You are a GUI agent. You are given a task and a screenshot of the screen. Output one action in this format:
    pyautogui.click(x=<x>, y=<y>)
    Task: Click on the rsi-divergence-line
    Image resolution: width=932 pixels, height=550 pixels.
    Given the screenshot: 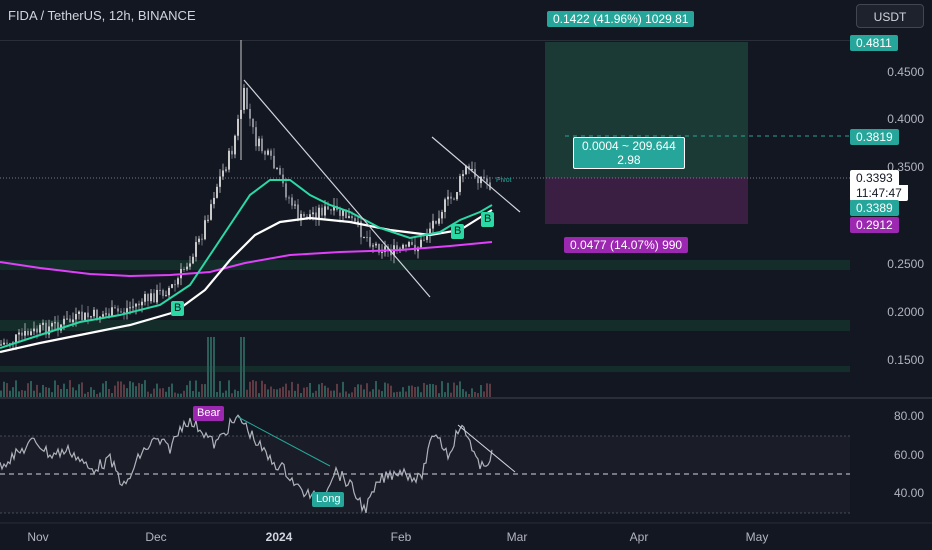 What is the action you would take?
    pyautogui.click(x=284, y=441)
    